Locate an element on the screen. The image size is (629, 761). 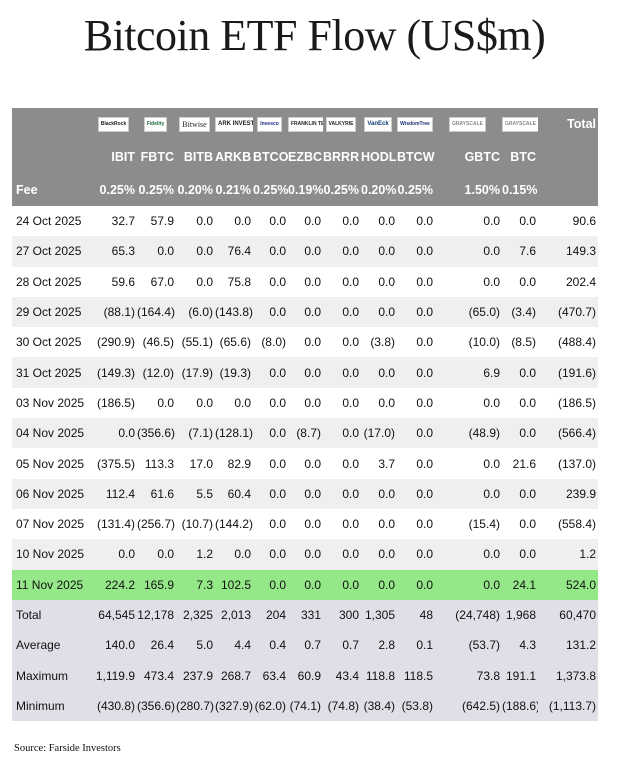
flow-cell: 61.6 is located at coordinates (156, 493).